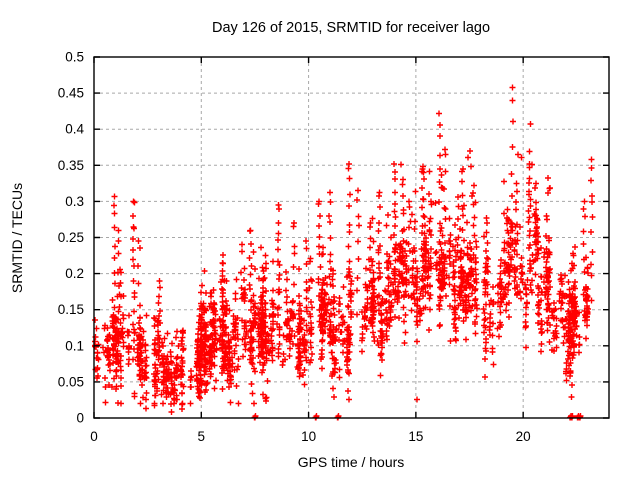 This screenshot has height=480, width=640. What do you see at coordinates (71, 93) in the screenshot?
I see `y-tick-label: 0.45` at bounding box center [71, 93].